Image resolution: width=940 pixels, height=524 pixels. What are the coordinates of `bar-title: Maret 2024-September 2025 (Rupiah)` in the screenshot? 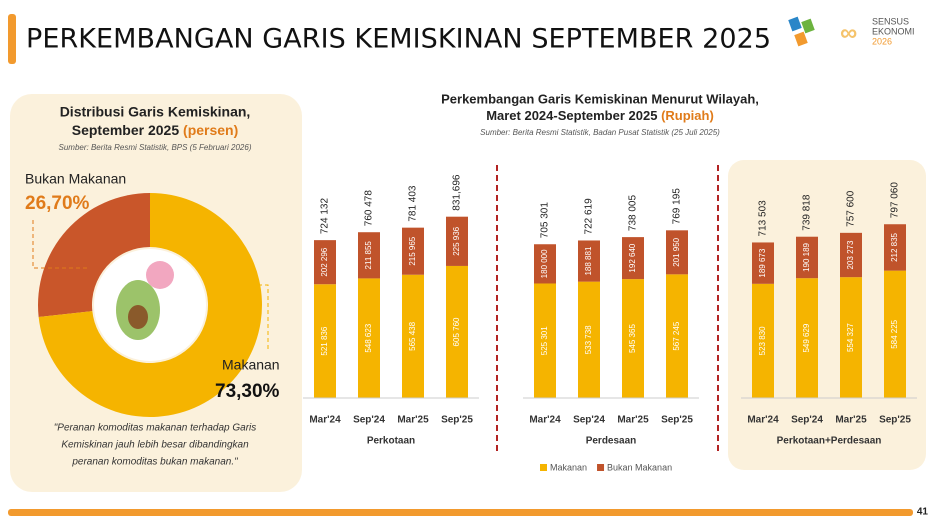 It's located at (600, 115).